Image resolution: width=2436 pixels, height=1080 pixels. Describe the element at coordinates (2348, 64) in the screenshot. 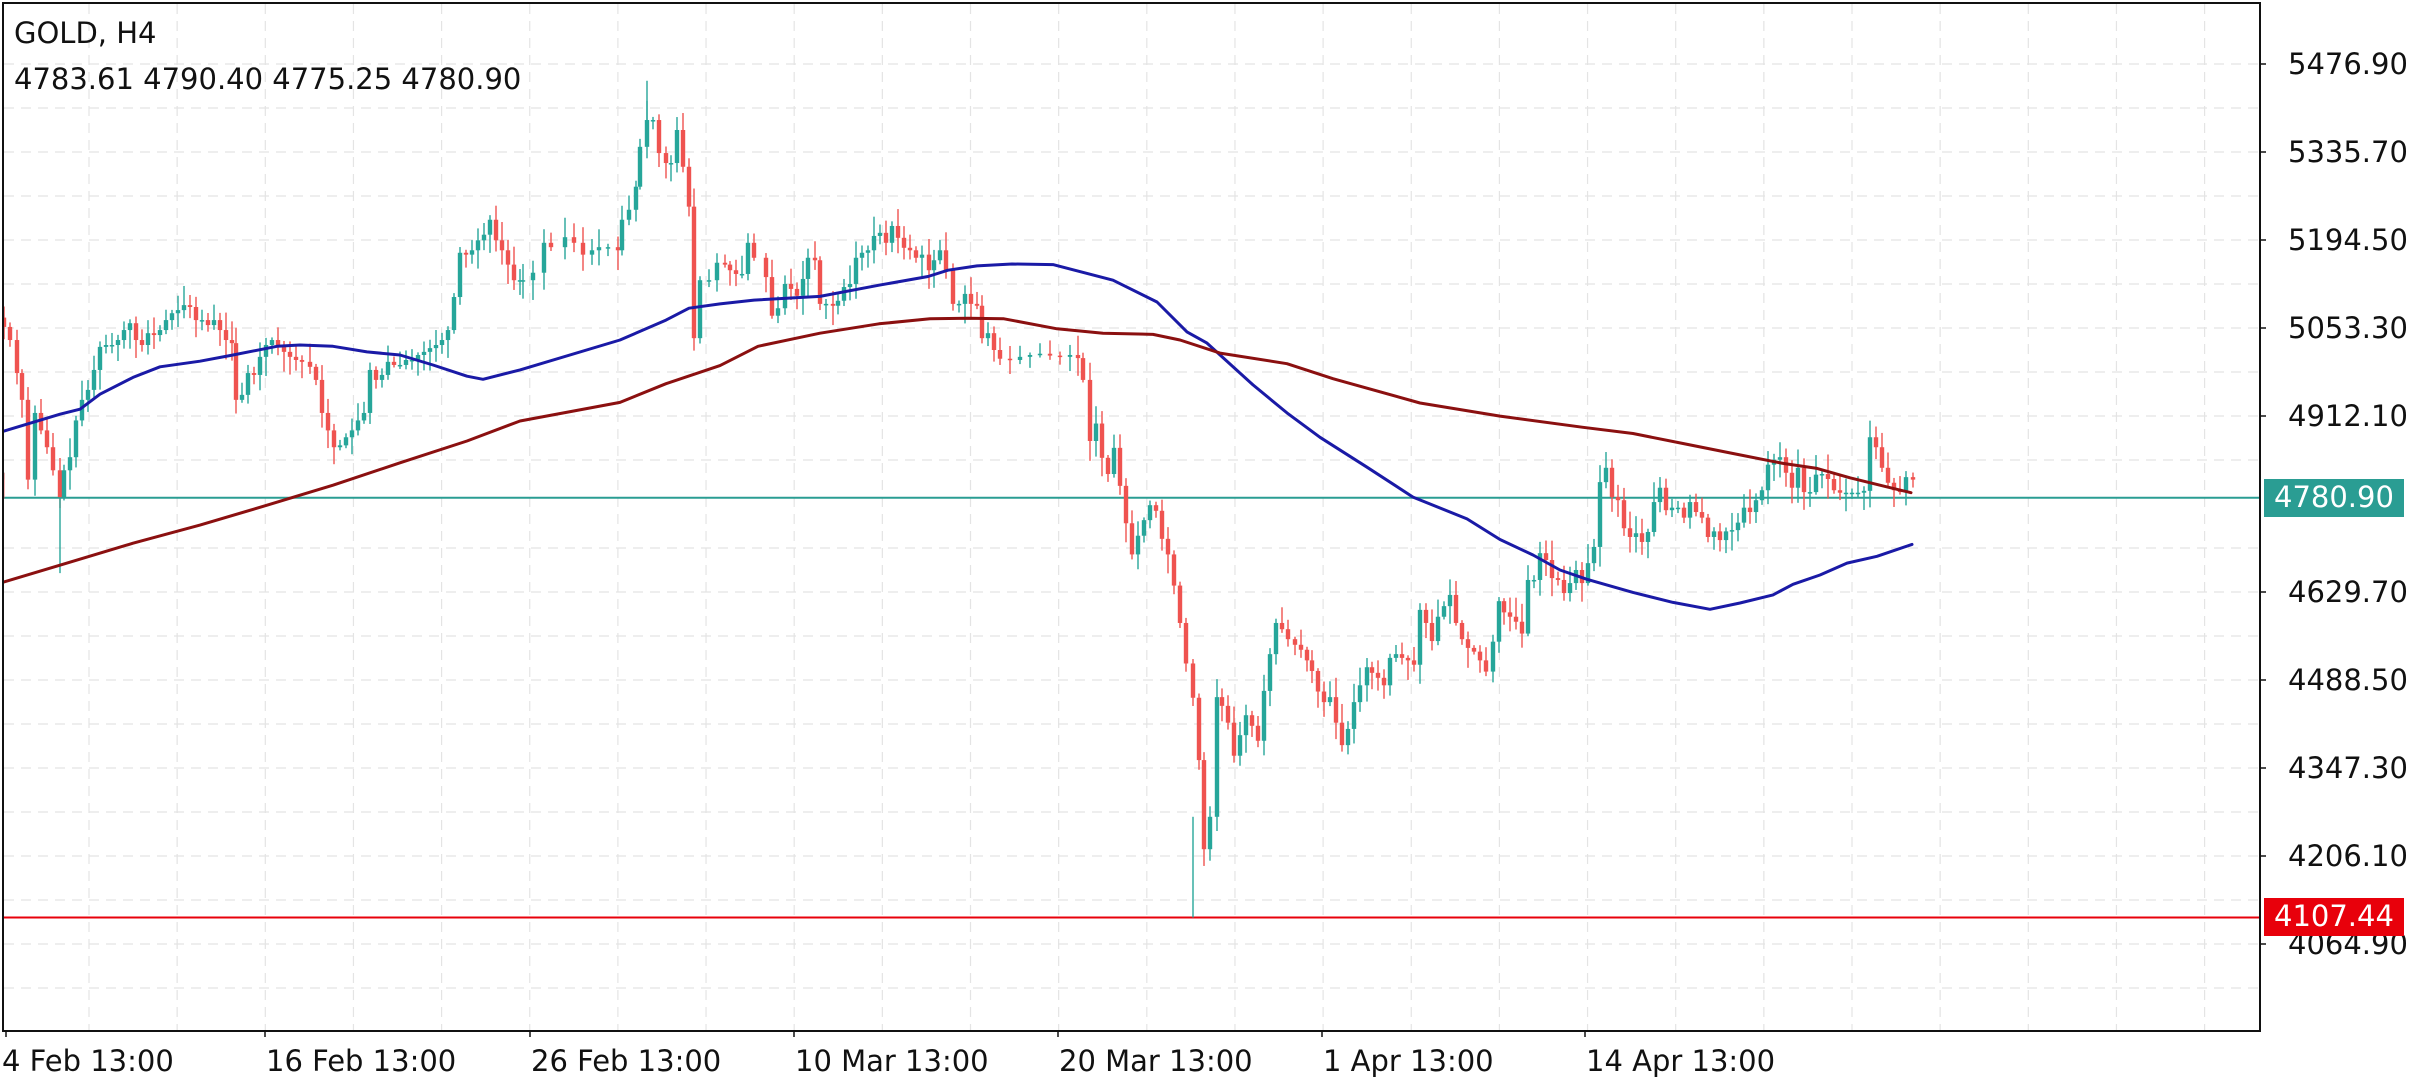

I see `price-tick: 5476.90` at that location.